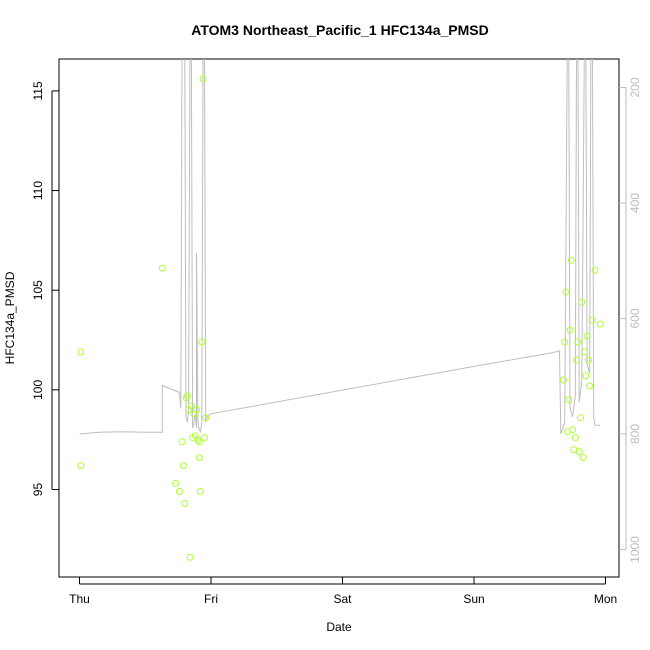 This screenshot has width=650, height=650. I want to click on y-right-tick-label: 200, so click(635, 87).